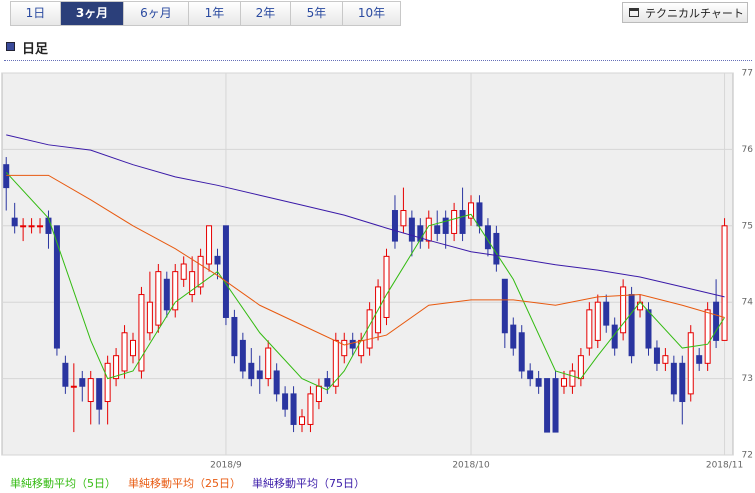 This screenshot has width=755, height=493. What do you see at coordinates (27, 47) in the screenshot?
I see `section-title: 日足` at bounding box center [27, 47].